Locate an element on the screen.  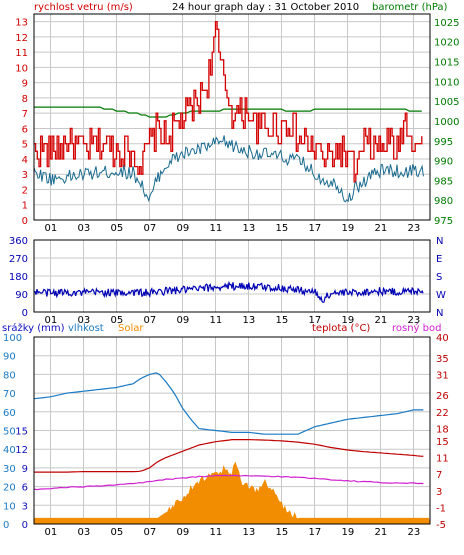
wind-tick-label: 9 is located at coordinates (25, 84).